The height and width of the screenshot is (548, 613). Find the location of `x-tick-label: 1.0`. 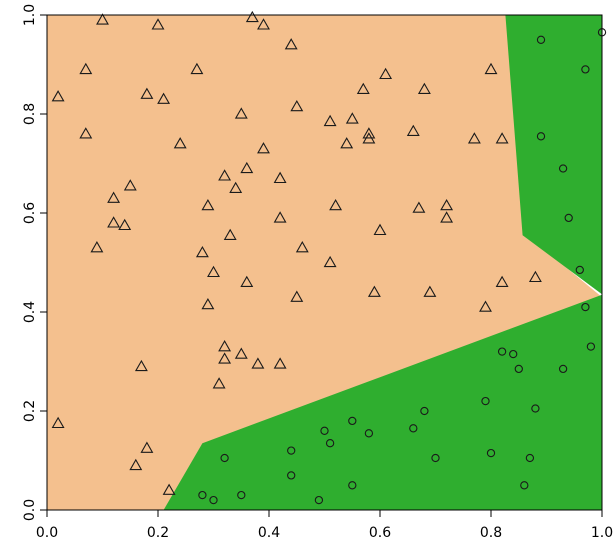

x-tick-label: 1.0 is located at coordinates (602, 533).